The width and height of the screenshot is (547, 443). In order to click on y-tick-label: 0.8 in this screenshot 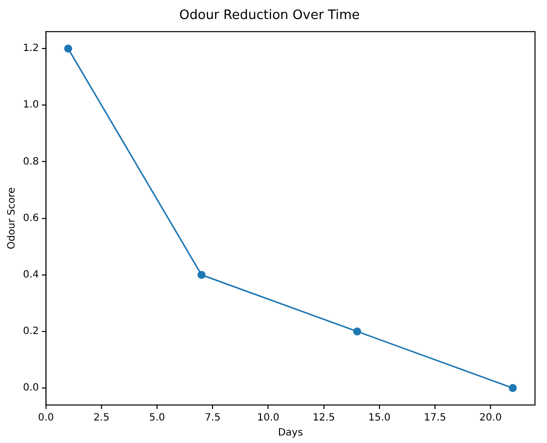, I will do `click(30, 162)`.